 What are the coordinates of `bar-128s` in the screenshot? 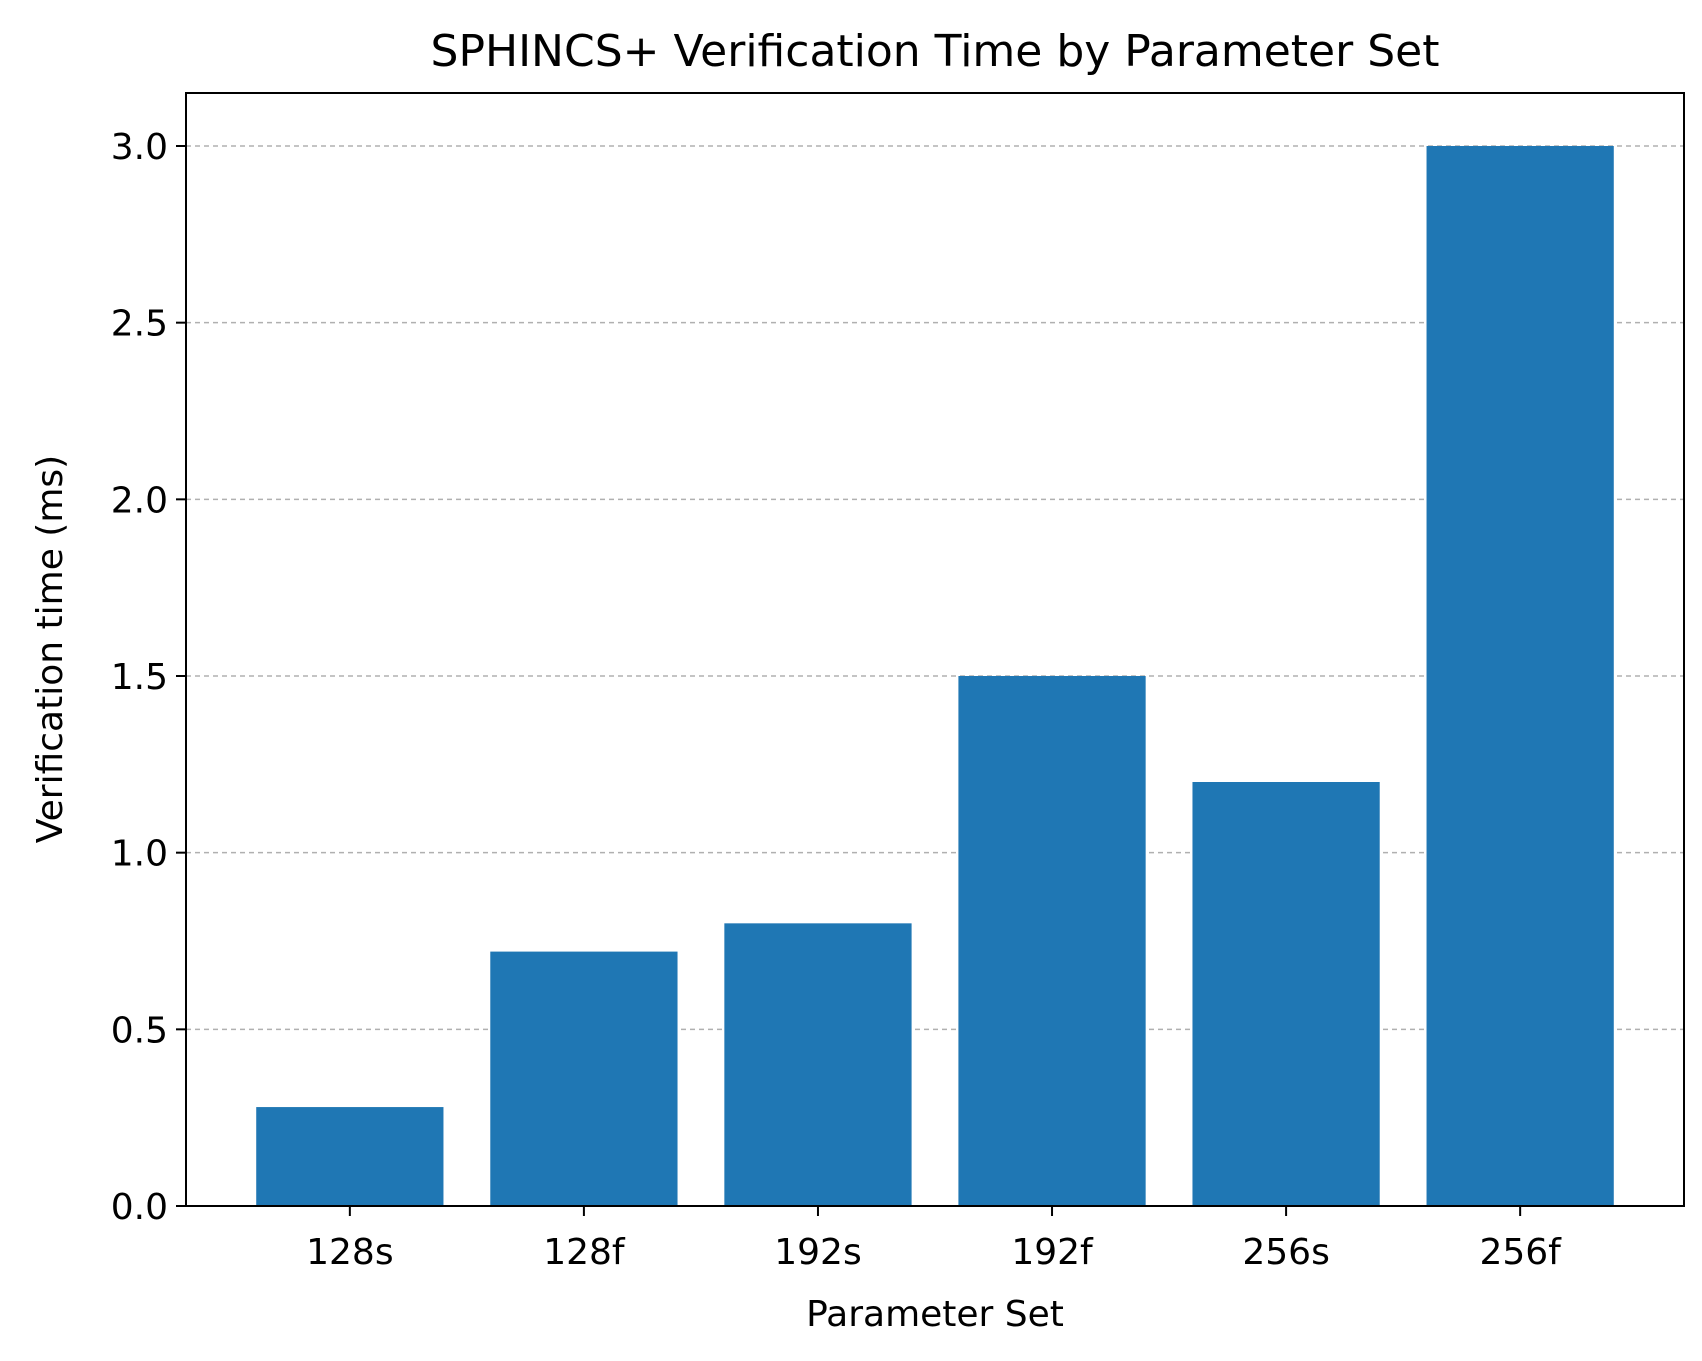 It's located at (350, 1156).